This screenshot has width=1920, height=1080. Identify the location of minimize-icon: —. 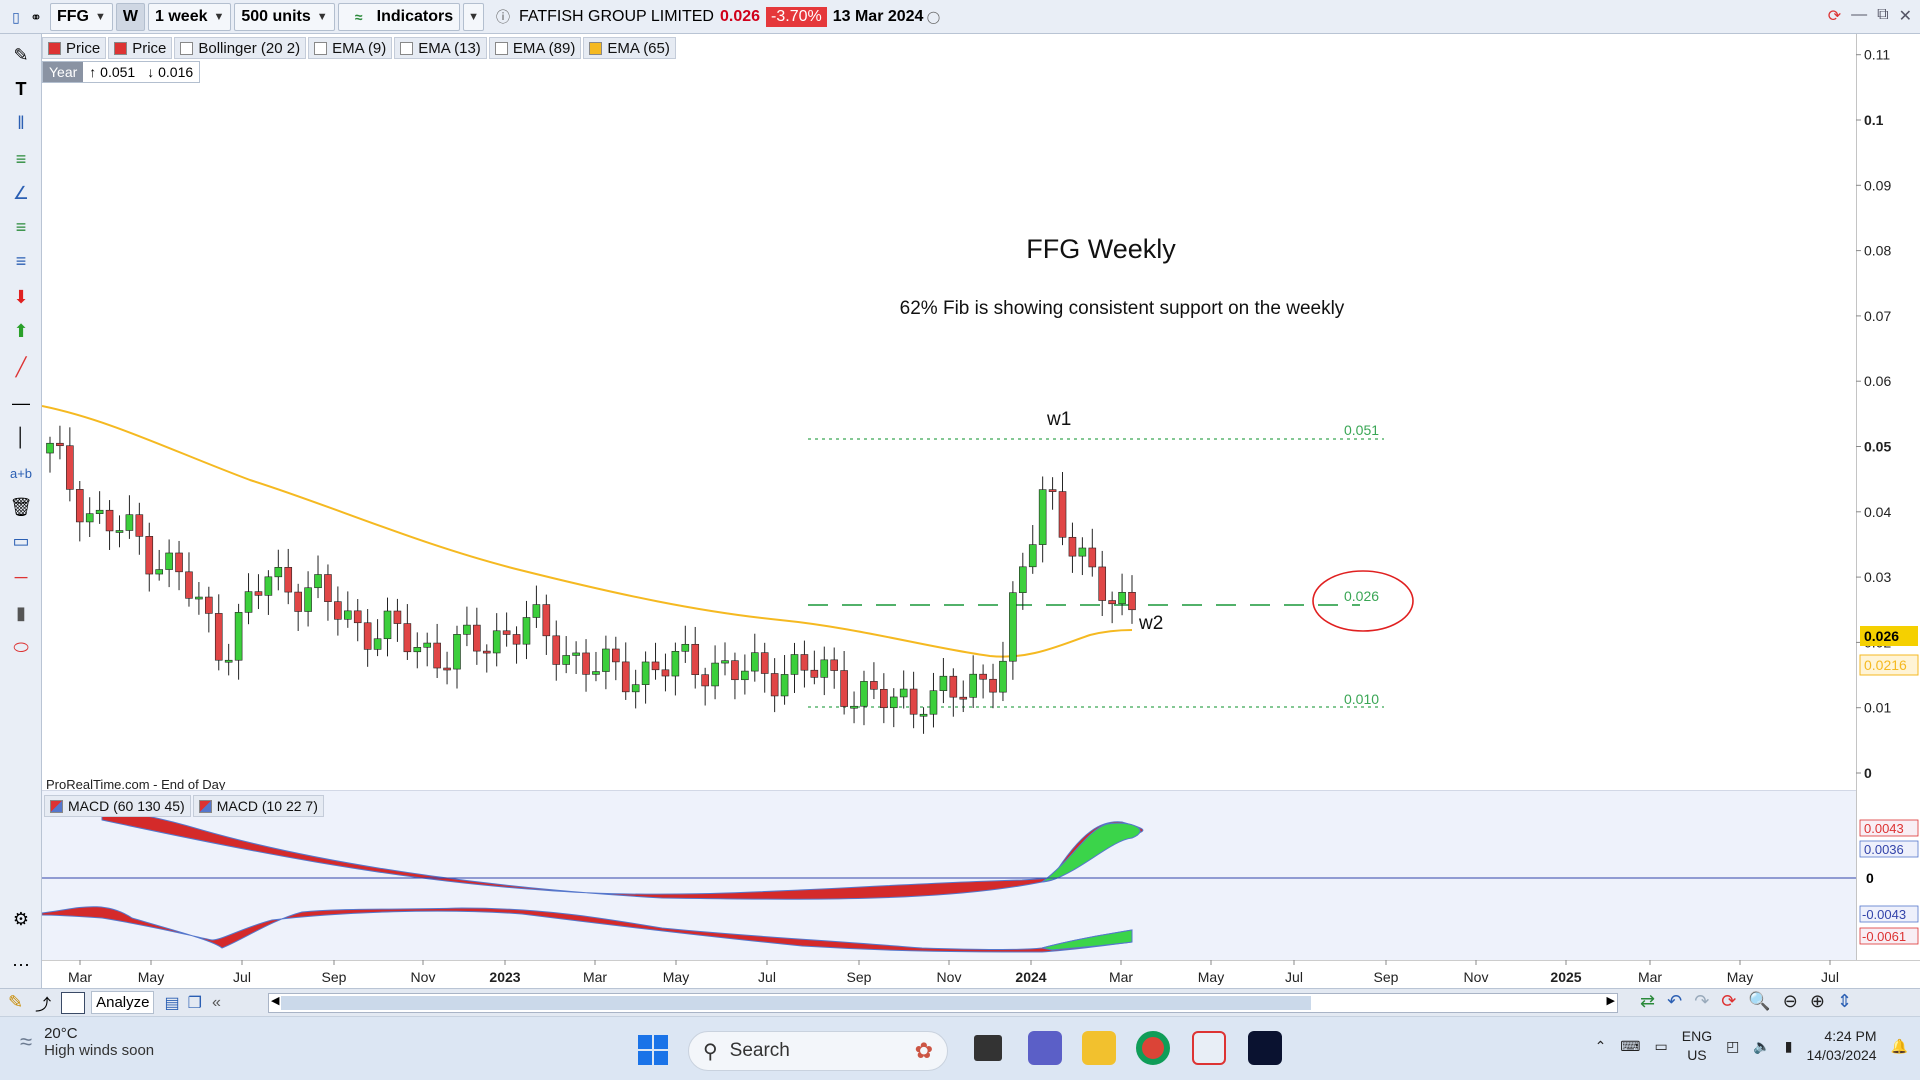
(1859, 14).